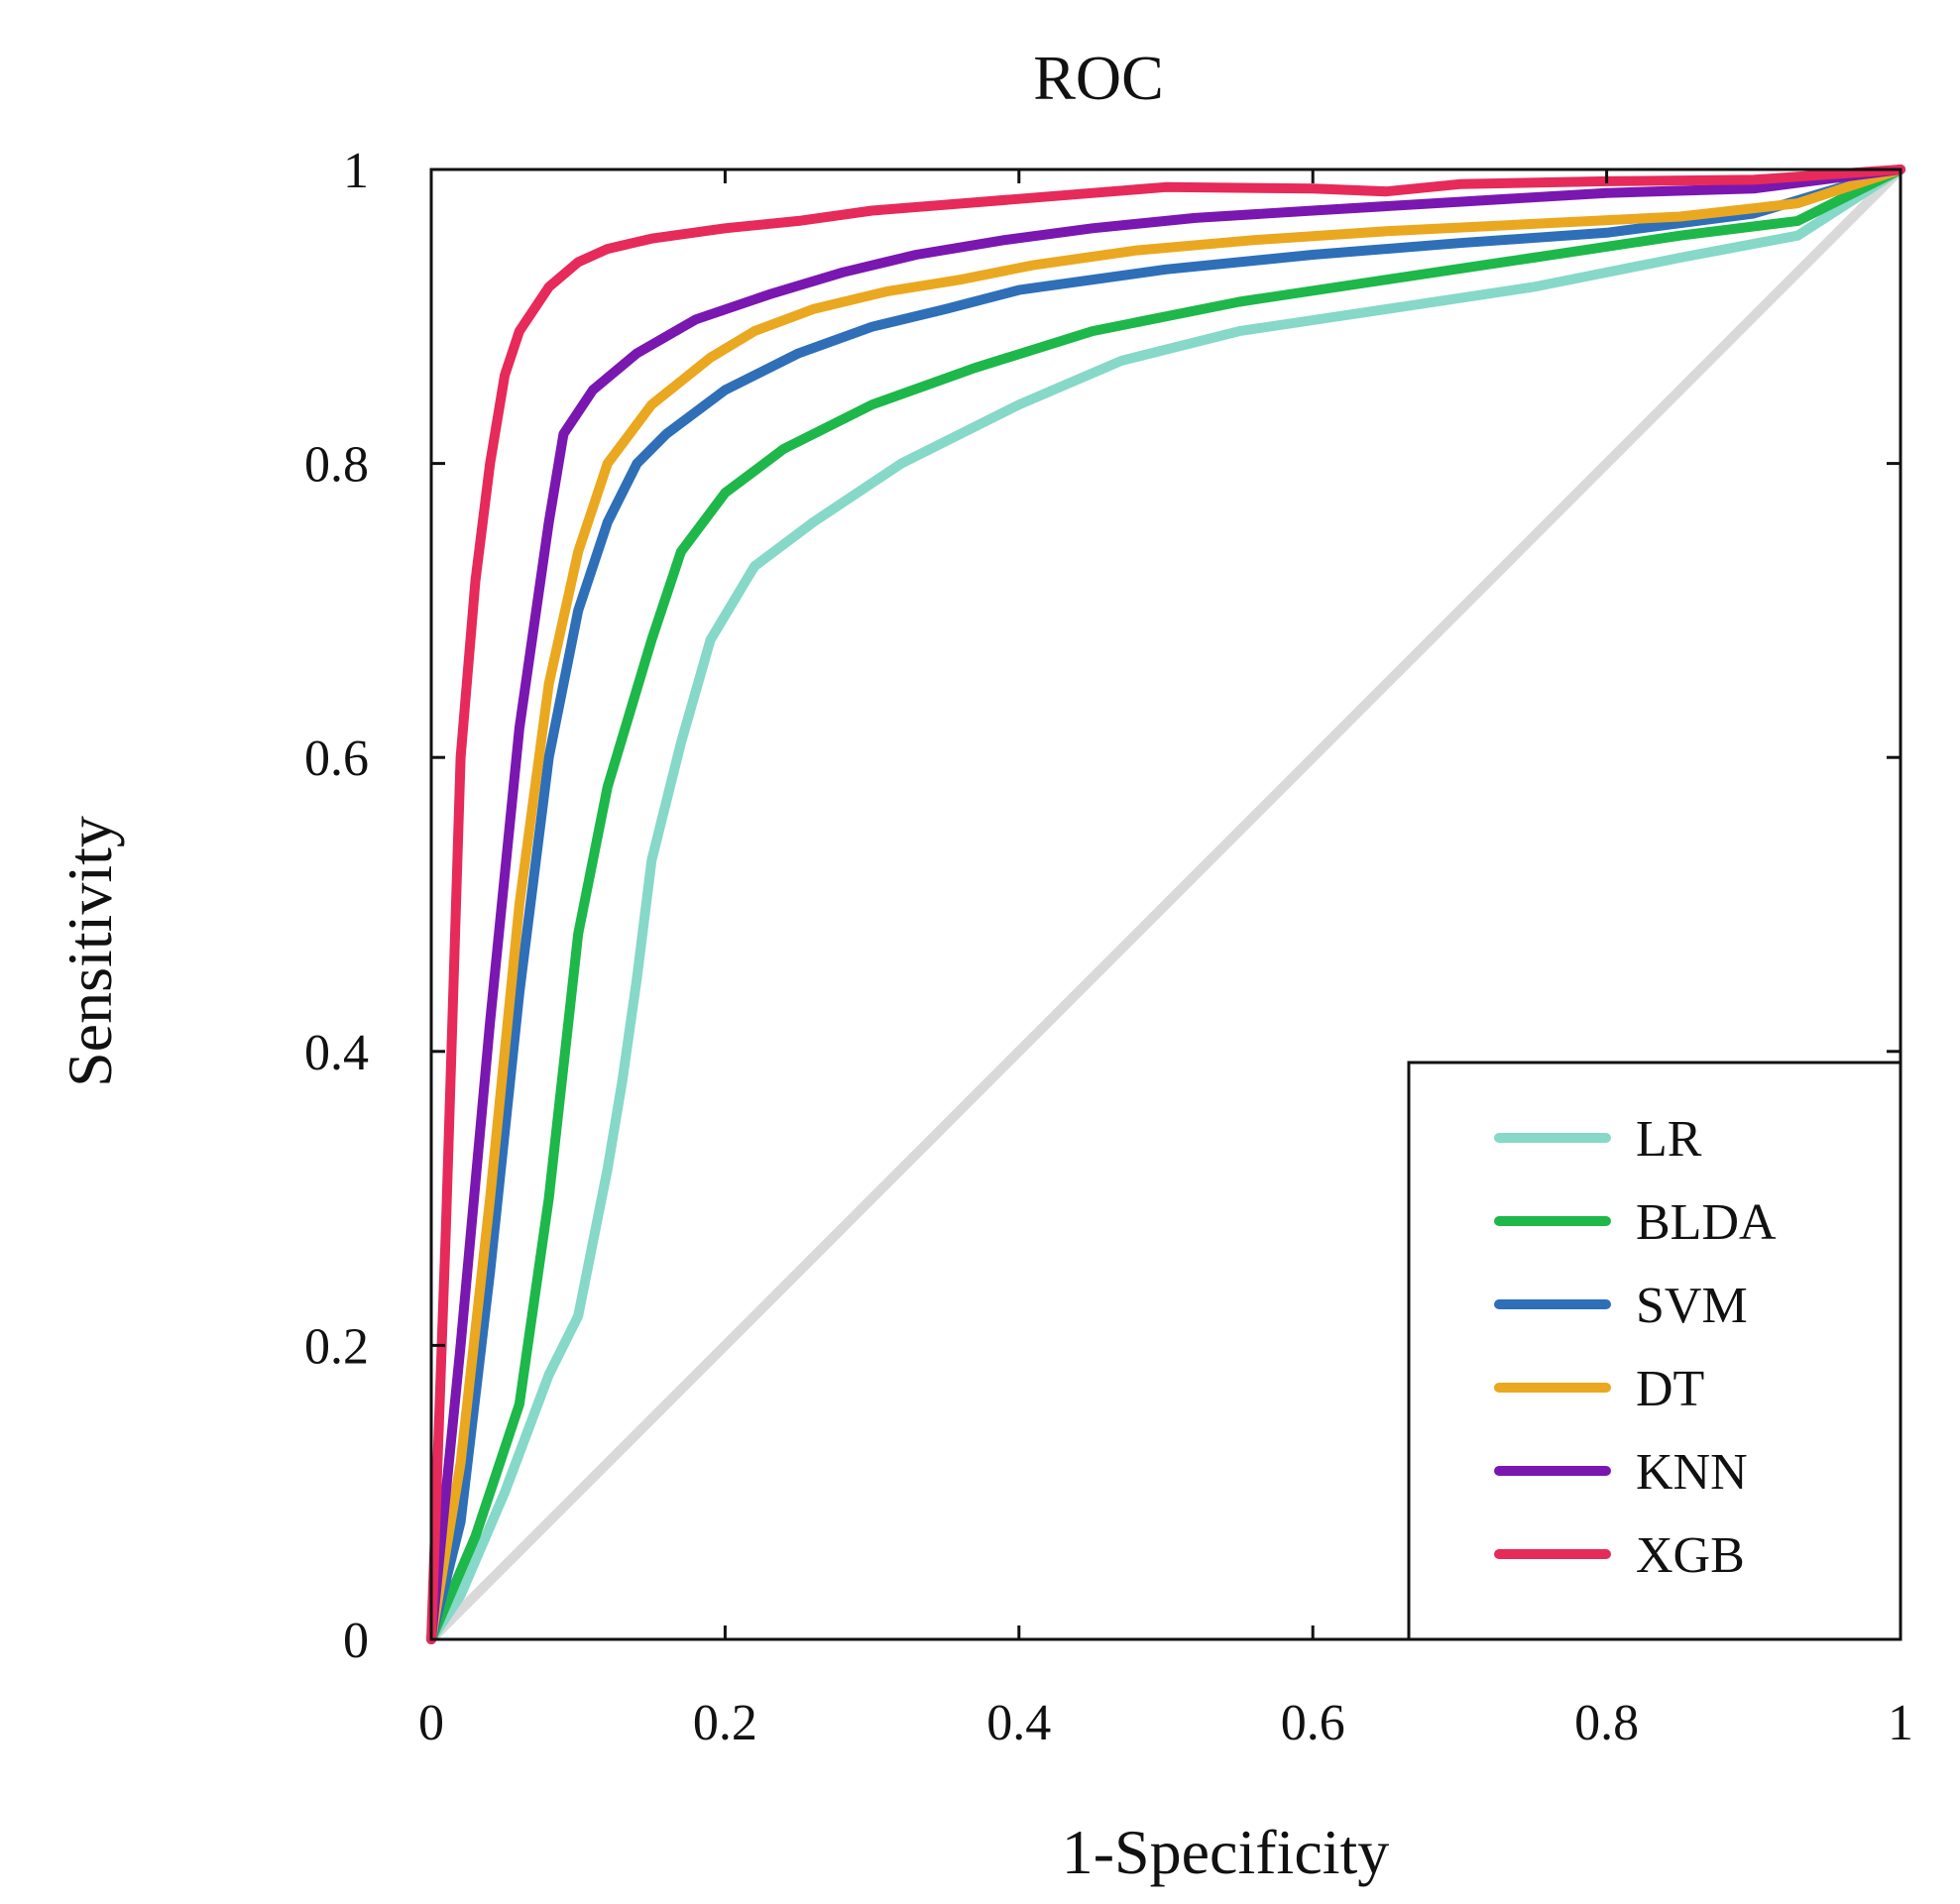  I want to click on legend-label-lr: LR, so click(1669, 1139).